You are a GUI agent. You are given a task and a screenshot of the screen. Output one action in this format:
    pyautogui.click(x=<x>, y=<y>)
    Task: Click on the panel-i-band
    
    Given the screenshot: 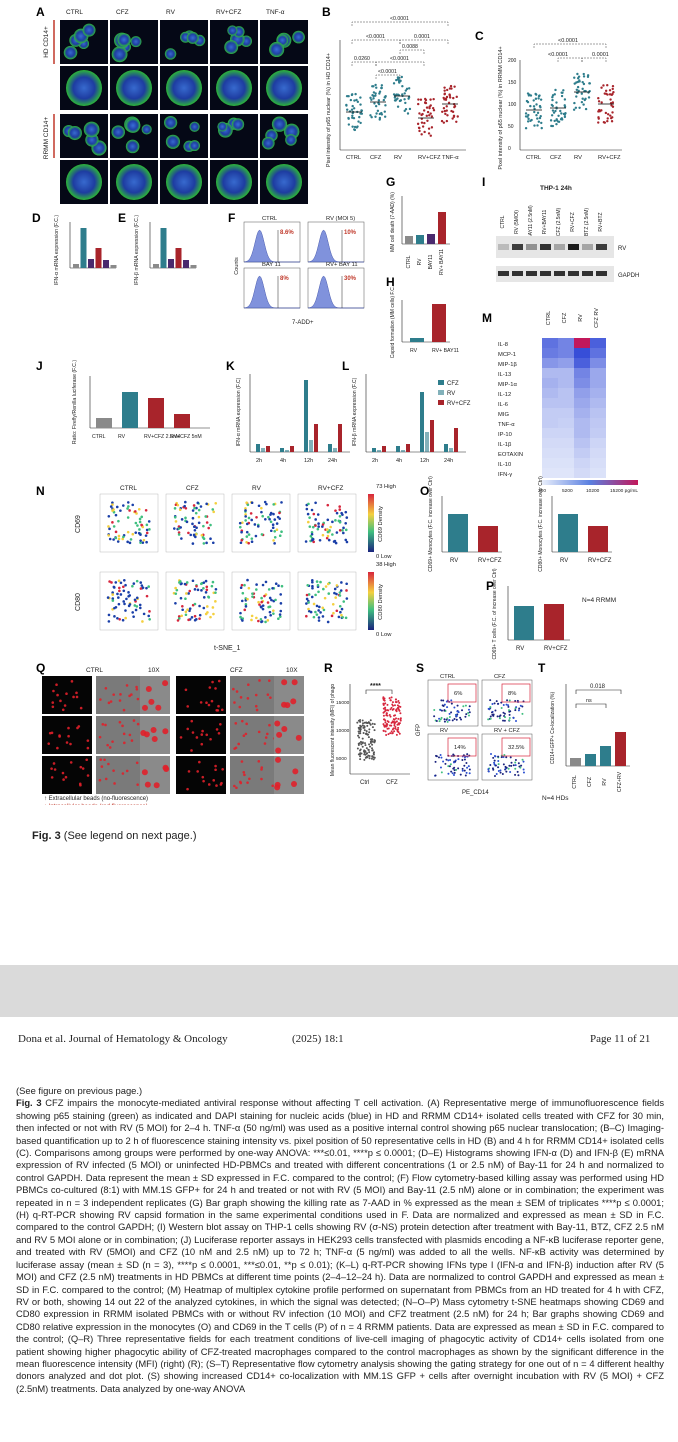 What is the action you would take?
    pyautogui.click(x=559, y=273)
    